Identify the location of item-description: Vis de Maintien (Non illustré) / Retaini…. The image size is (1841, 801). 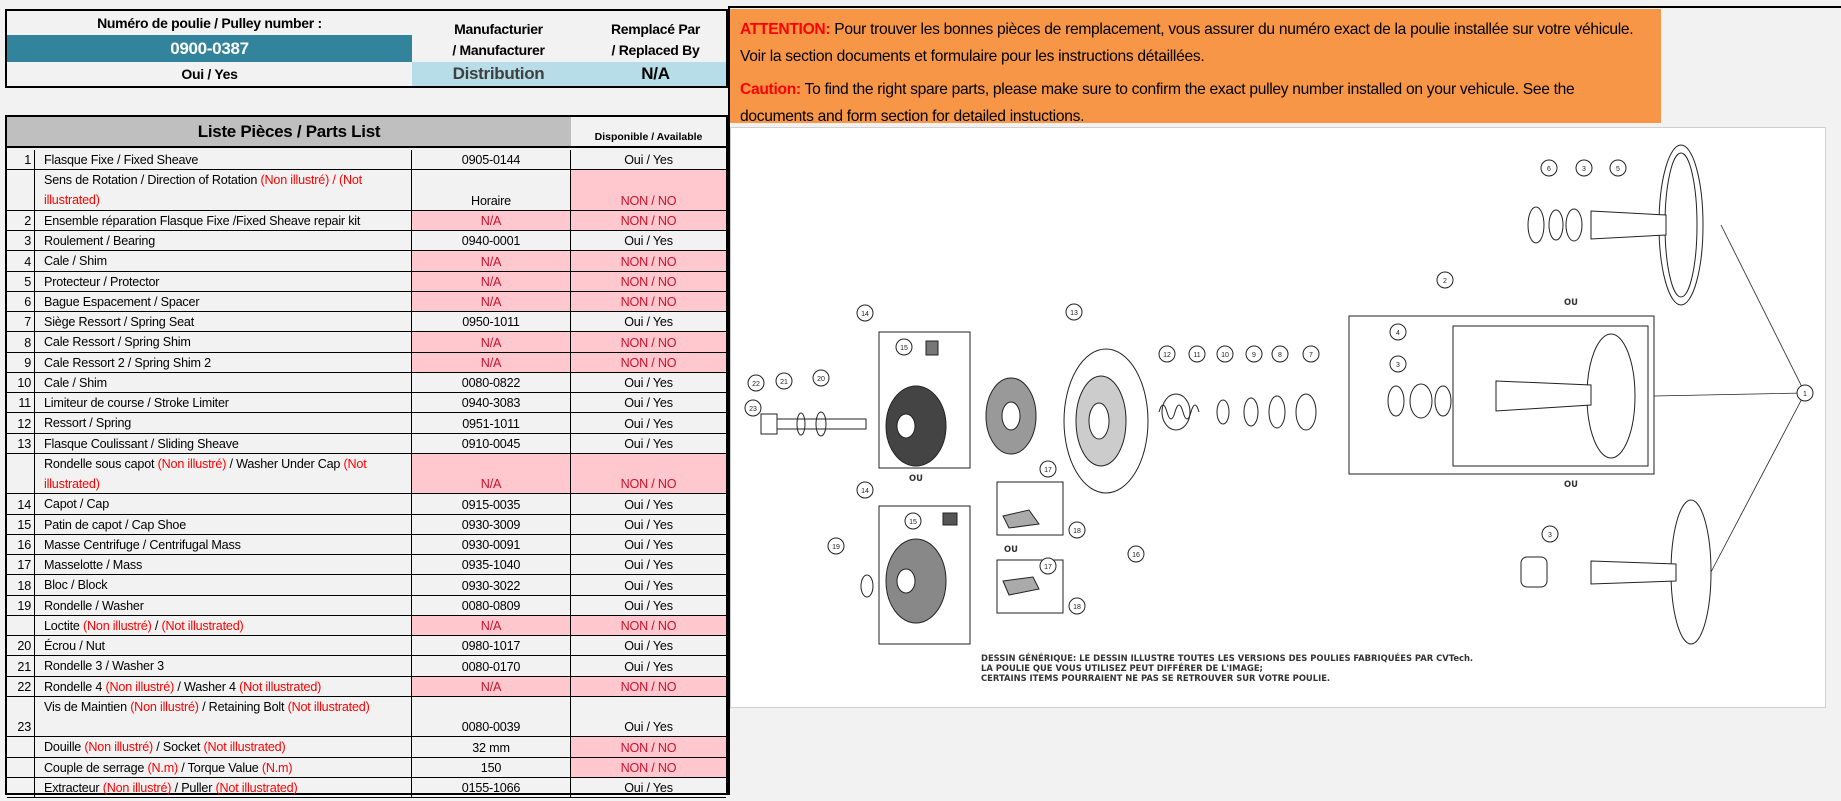
(223, 716).